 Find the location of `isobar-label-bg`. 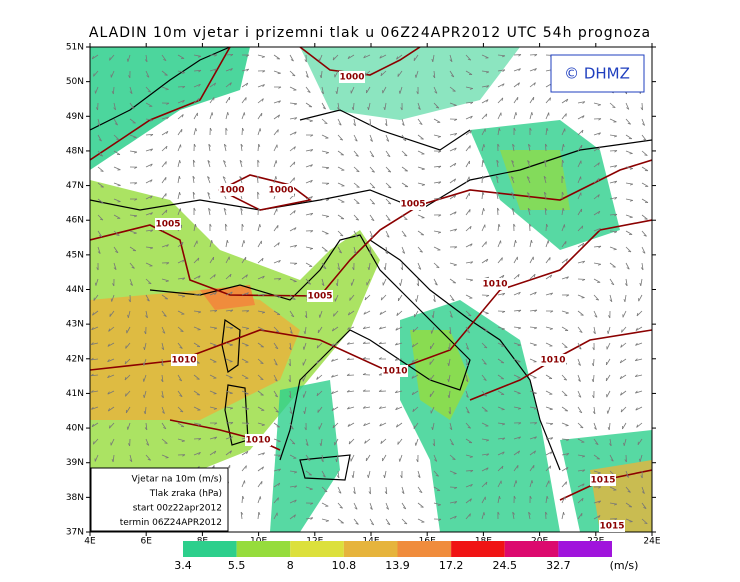

isobar-label-bg is located at coordinates (320, 296).